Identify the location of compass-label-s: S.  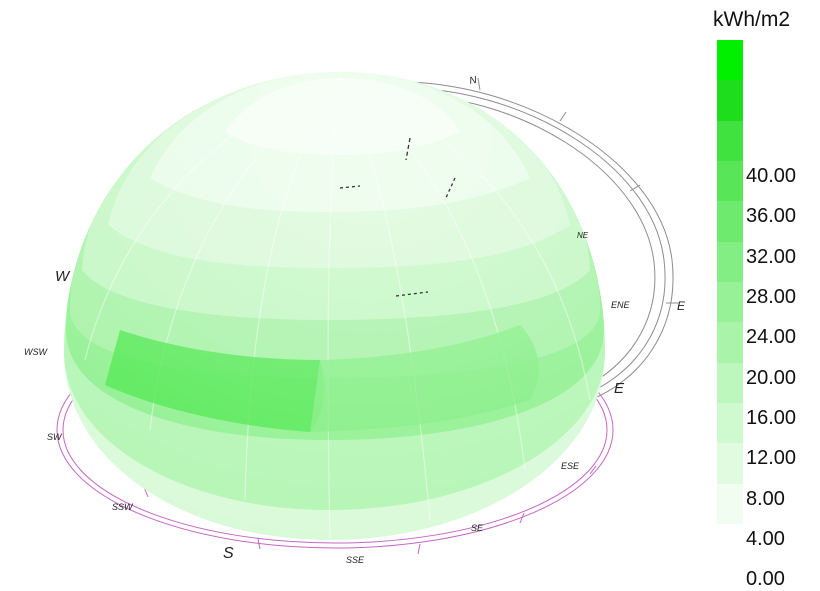
(228, 553).